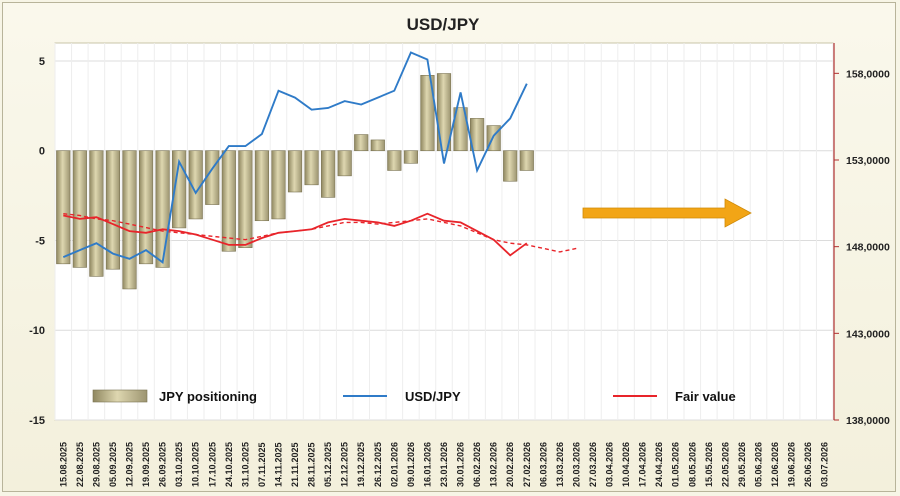 This screenshot has width=900, height=496. What do you see at coordinates (543, 464) in the screenshot?
I see `x-tick-label-29: 06.03.2026` at bounding box center [543, 464].